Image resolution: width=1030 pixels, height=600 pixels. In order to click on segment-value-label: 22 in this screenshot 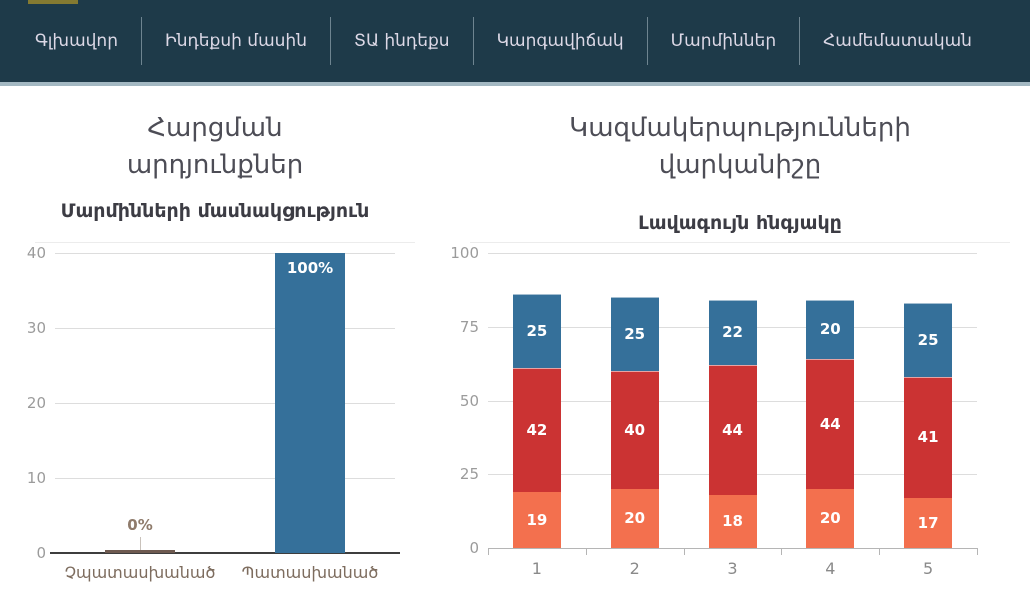, I will do `click(732, 332)`.